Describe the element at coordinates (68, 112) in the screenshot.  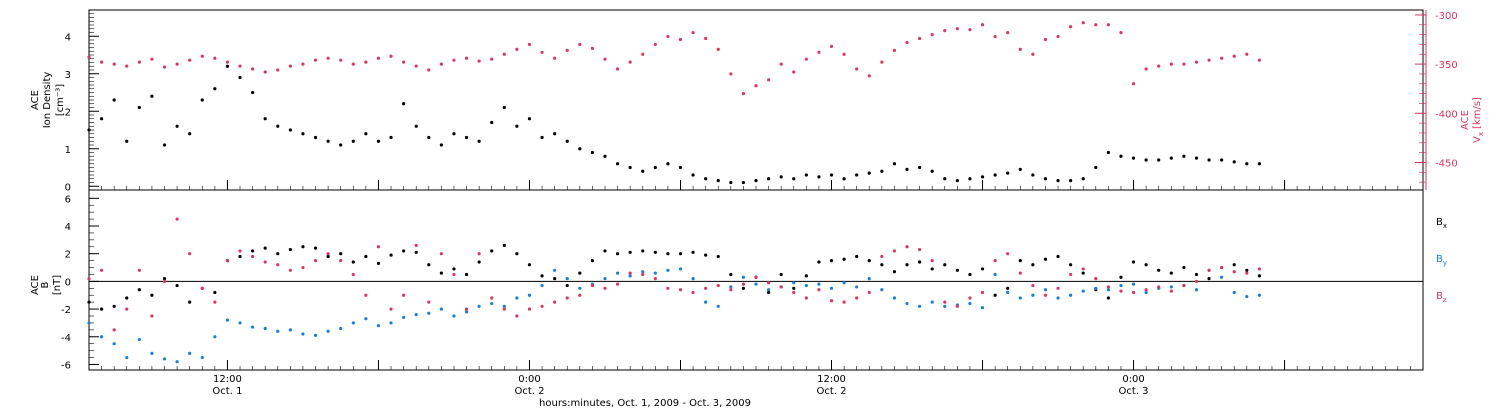
I see `density-tick-label: 2` at that location.